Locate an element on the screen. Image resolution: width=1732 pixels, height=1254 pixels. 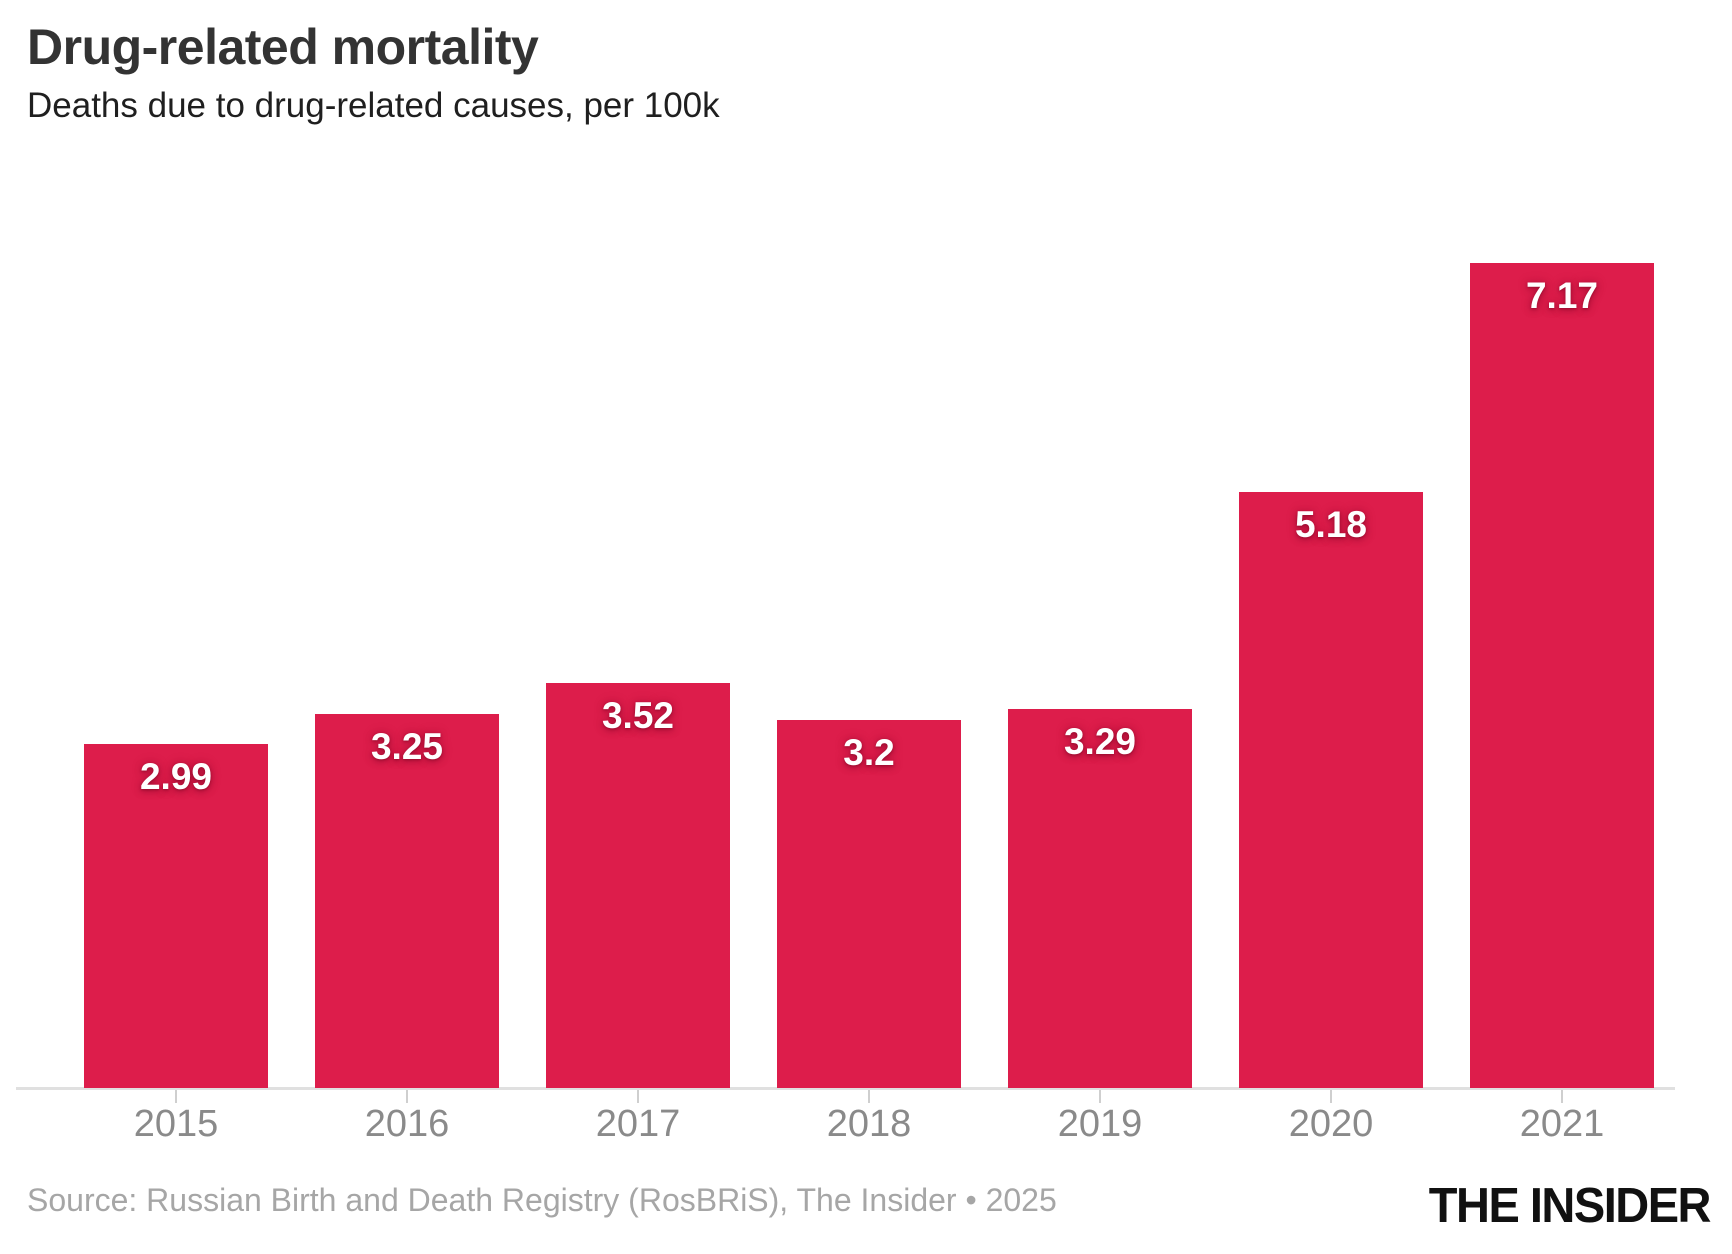
the-insider-logo: THE INSIDER is located at coordinates (1570, 1205).